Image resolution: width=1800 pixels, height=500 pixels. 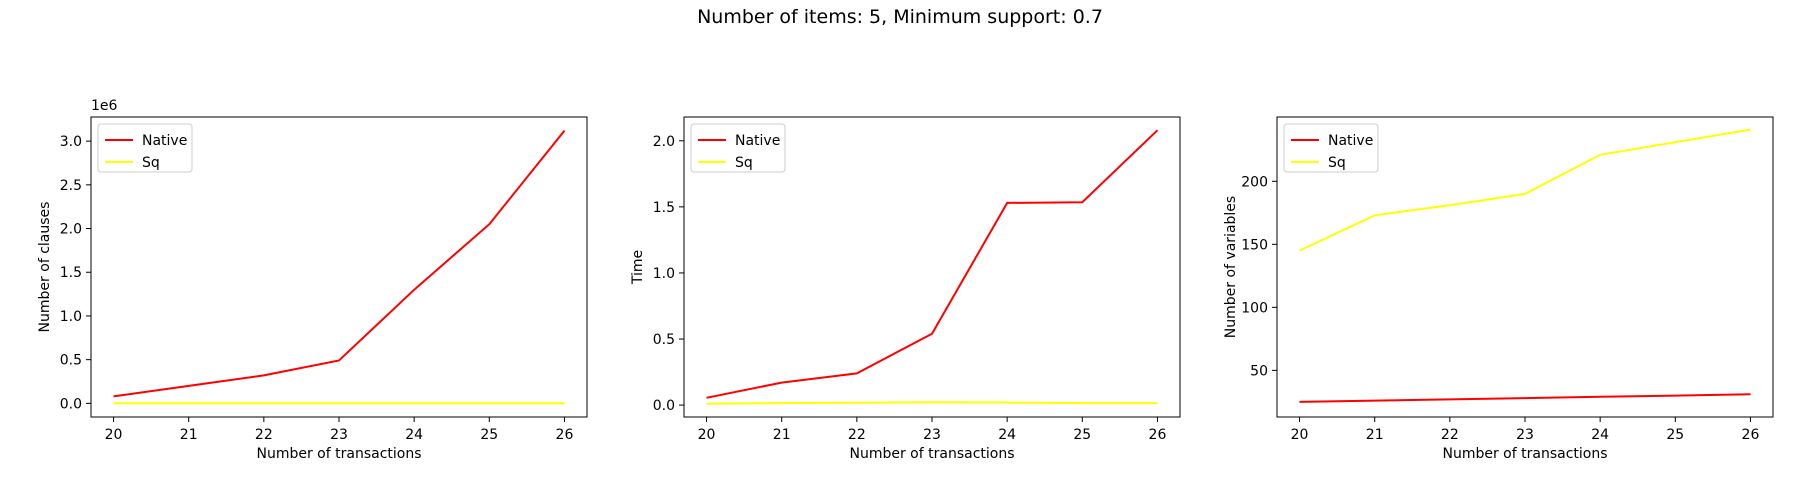 What do you see at coordinates (638, 267) in the screenshot?
I see `y-axis-label: Time` at bounding box center [638, 267].